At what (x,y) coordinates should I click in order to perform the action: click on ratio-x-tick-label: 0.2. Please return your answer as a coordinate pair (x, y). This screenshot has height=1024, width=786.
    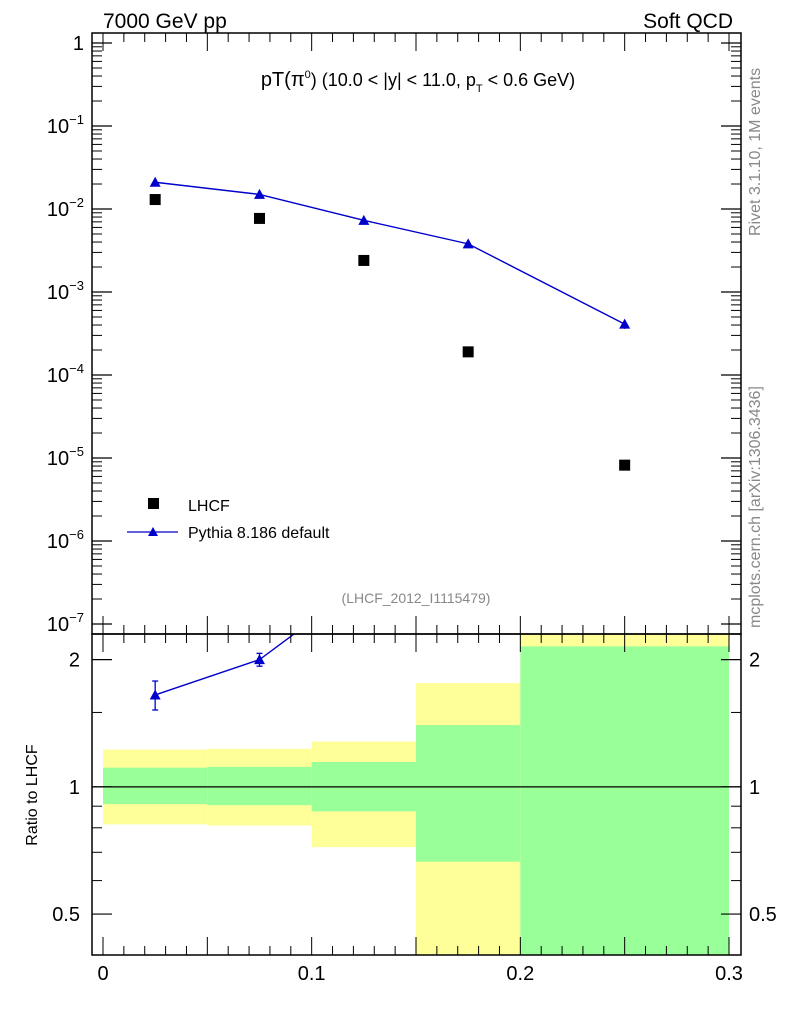
    Looking at the image, I should click on (520, 974).